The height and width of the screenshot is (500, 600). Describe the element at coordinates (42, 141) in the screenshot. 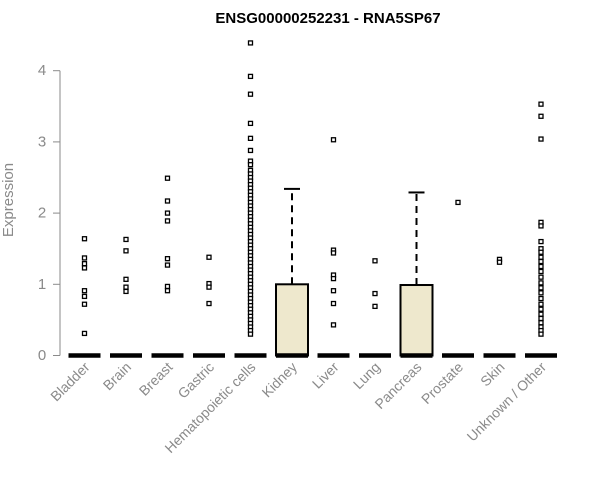

I see `y-tick-label: 3` at that location.